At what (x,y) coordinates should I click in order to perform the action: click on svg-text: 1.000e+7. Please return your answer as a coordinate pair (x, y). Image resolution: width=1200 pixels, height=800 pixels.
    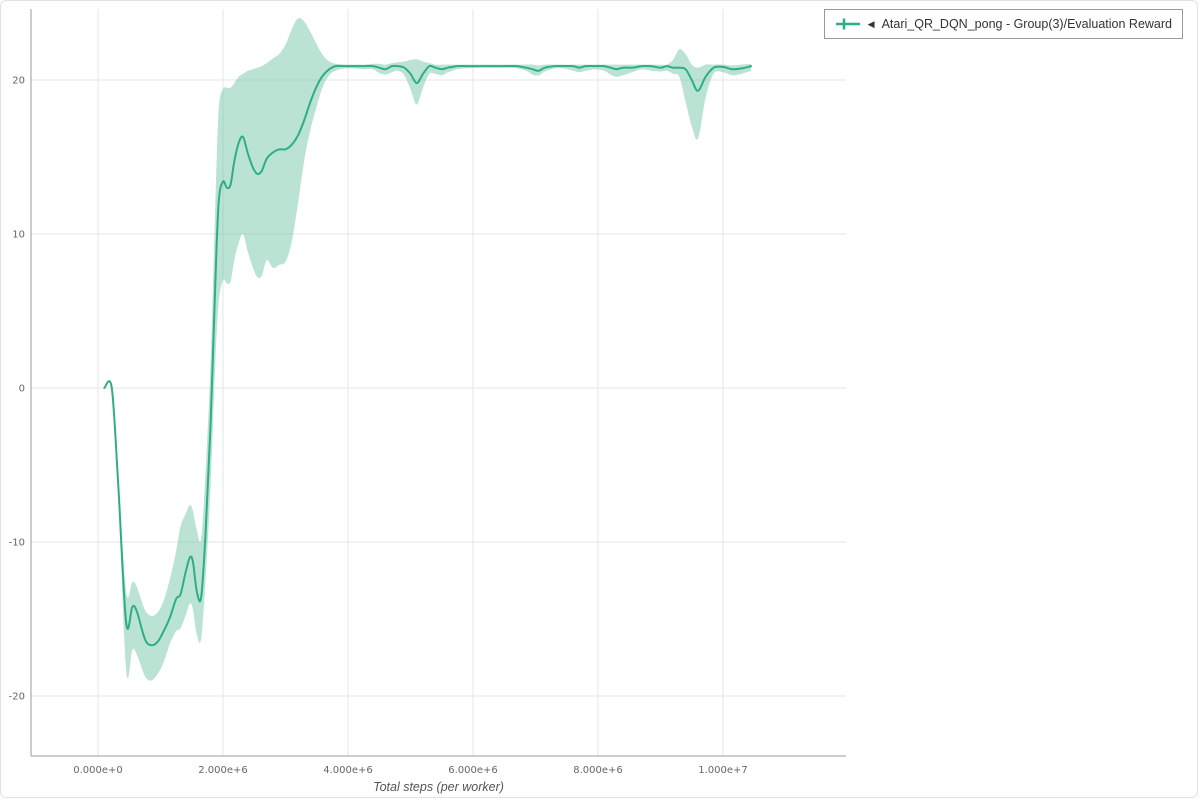
    Looking at the image, I should click on (723, 770).